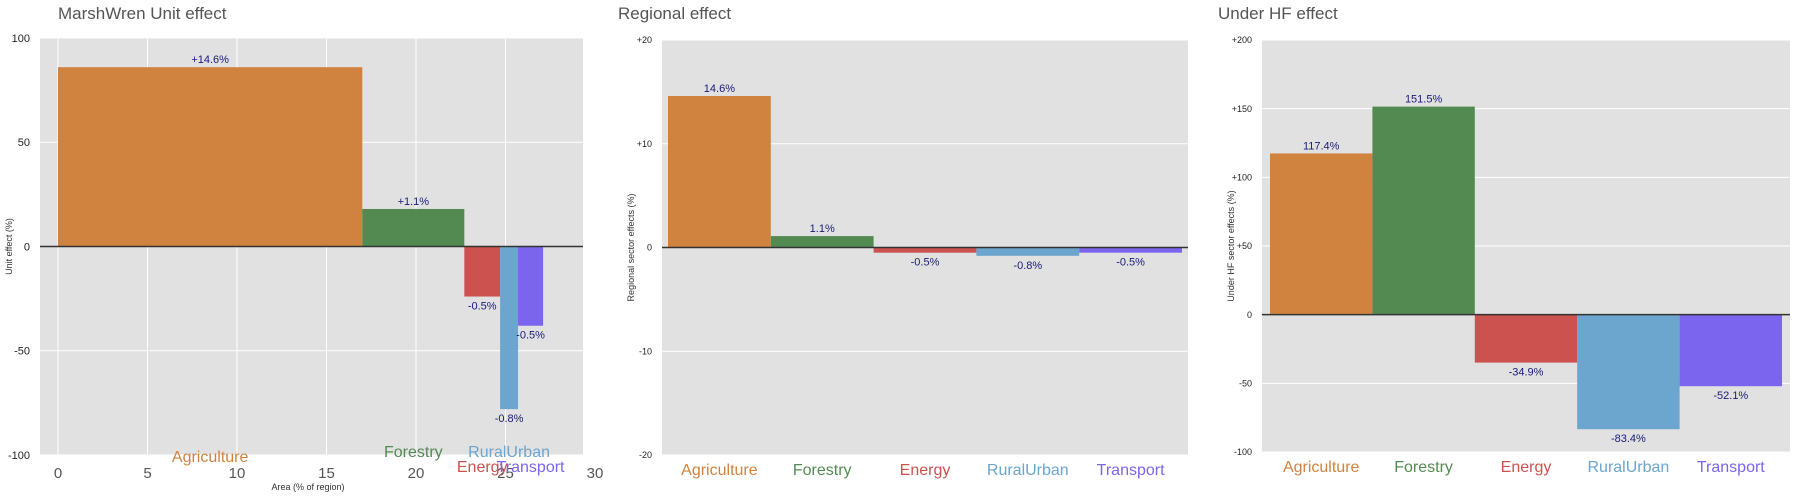 Image resolution: width=1800 pixels, height=500 pixels. Describe the element at coordinates (21, 39) in the screenshot. I see `y-tick-label: 100` at that location.